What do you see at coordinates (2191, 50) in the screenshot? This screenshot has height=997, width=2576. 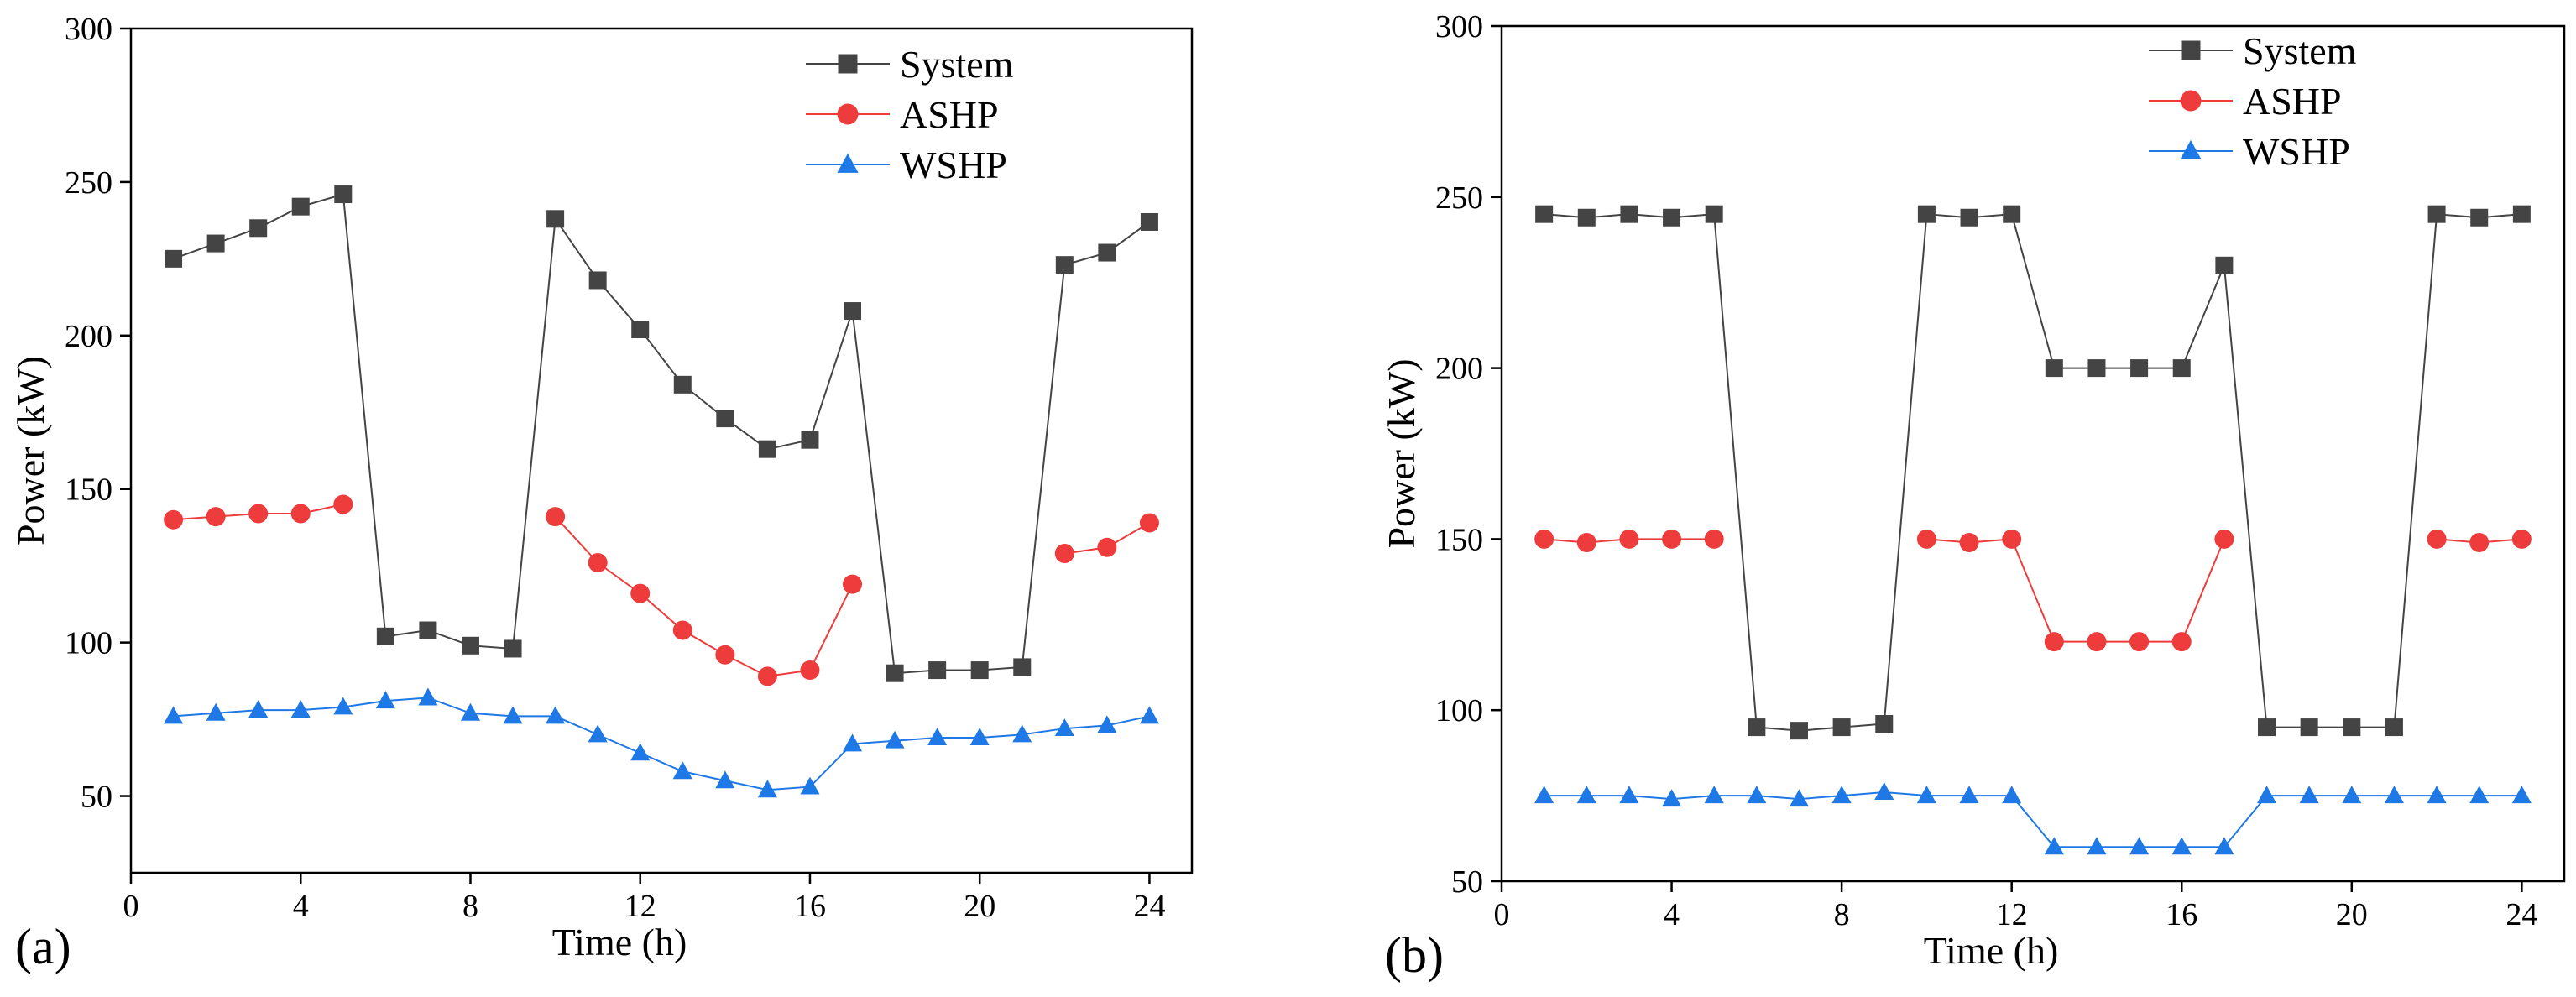 I see `panel-b-legend-system-marker` at bounding box center [2191, 50].